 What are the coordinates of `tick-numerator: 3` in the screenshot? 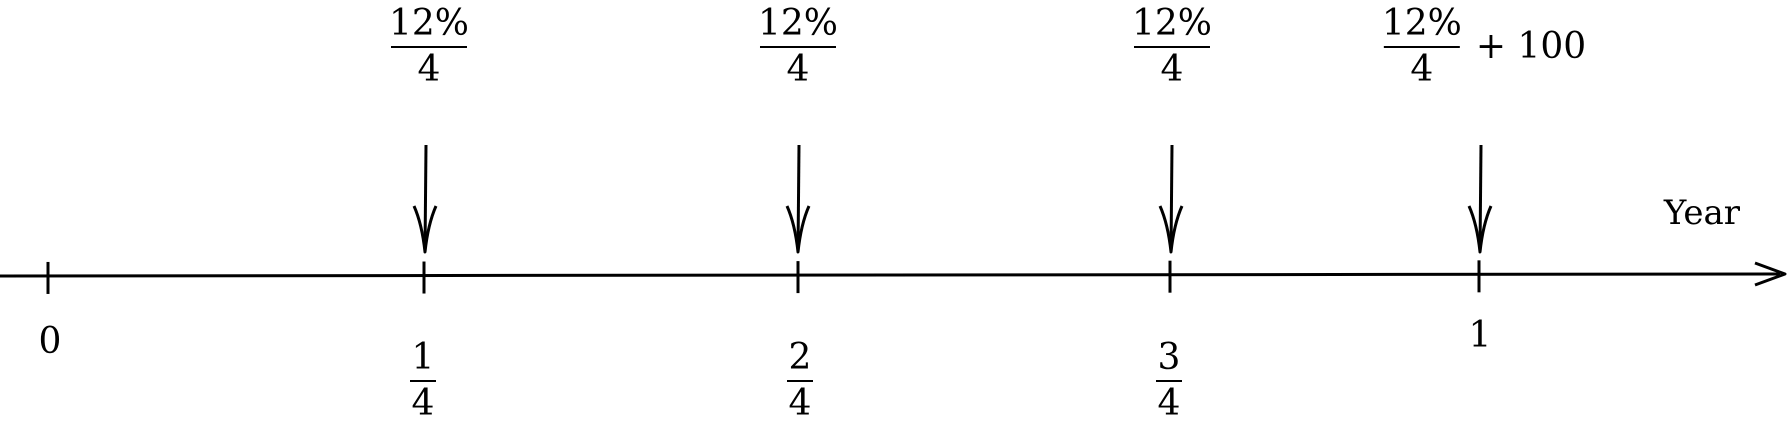 It's located at (1169, 357).